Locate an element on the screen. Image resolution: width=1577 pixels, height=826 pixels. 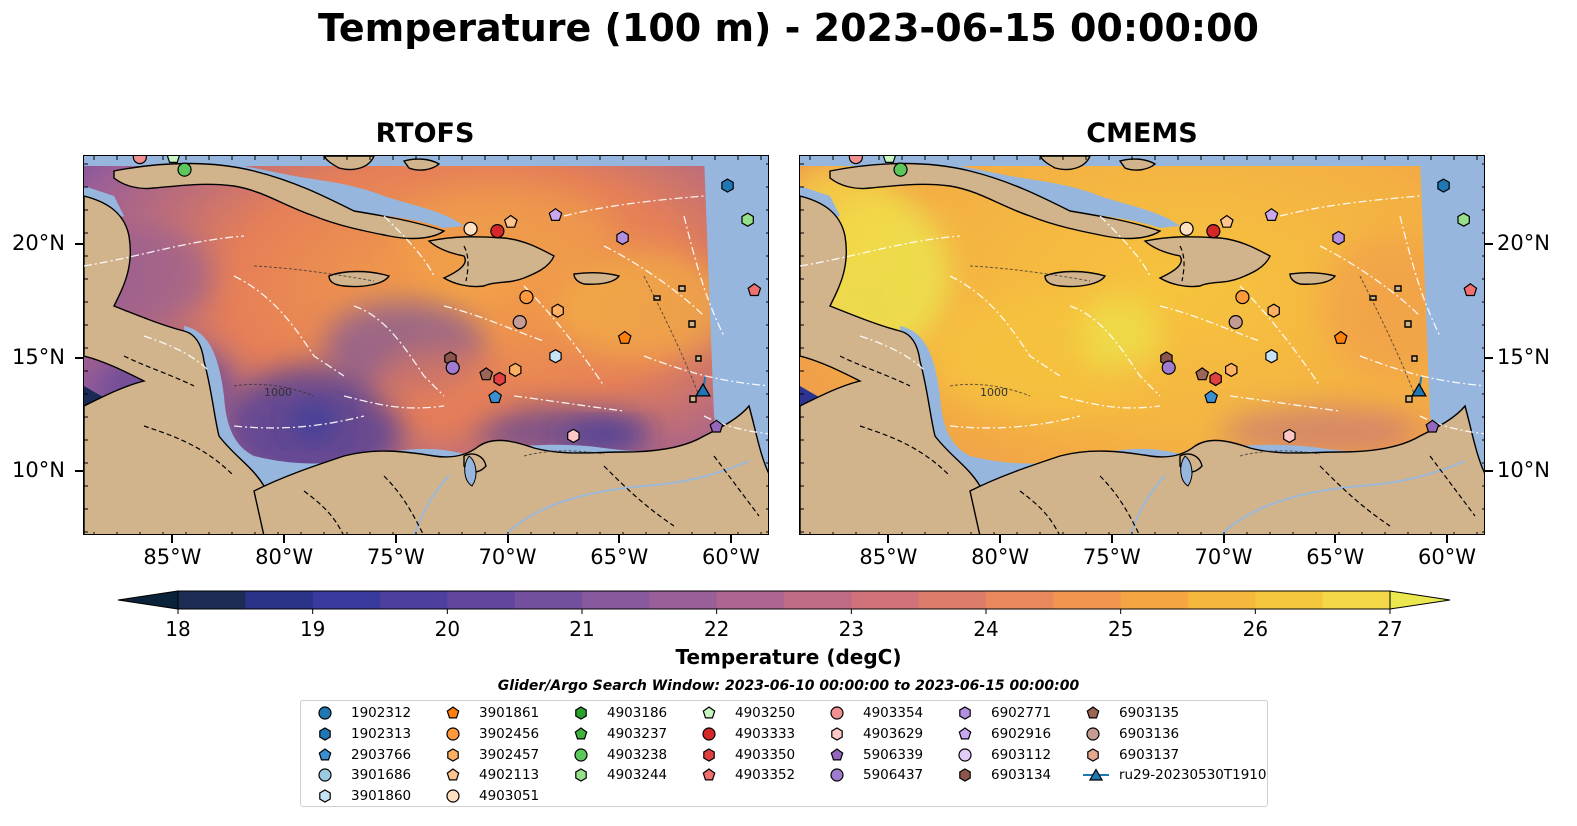
colorbar-label: Temperature (degC) is located at coordinates (788, 657).